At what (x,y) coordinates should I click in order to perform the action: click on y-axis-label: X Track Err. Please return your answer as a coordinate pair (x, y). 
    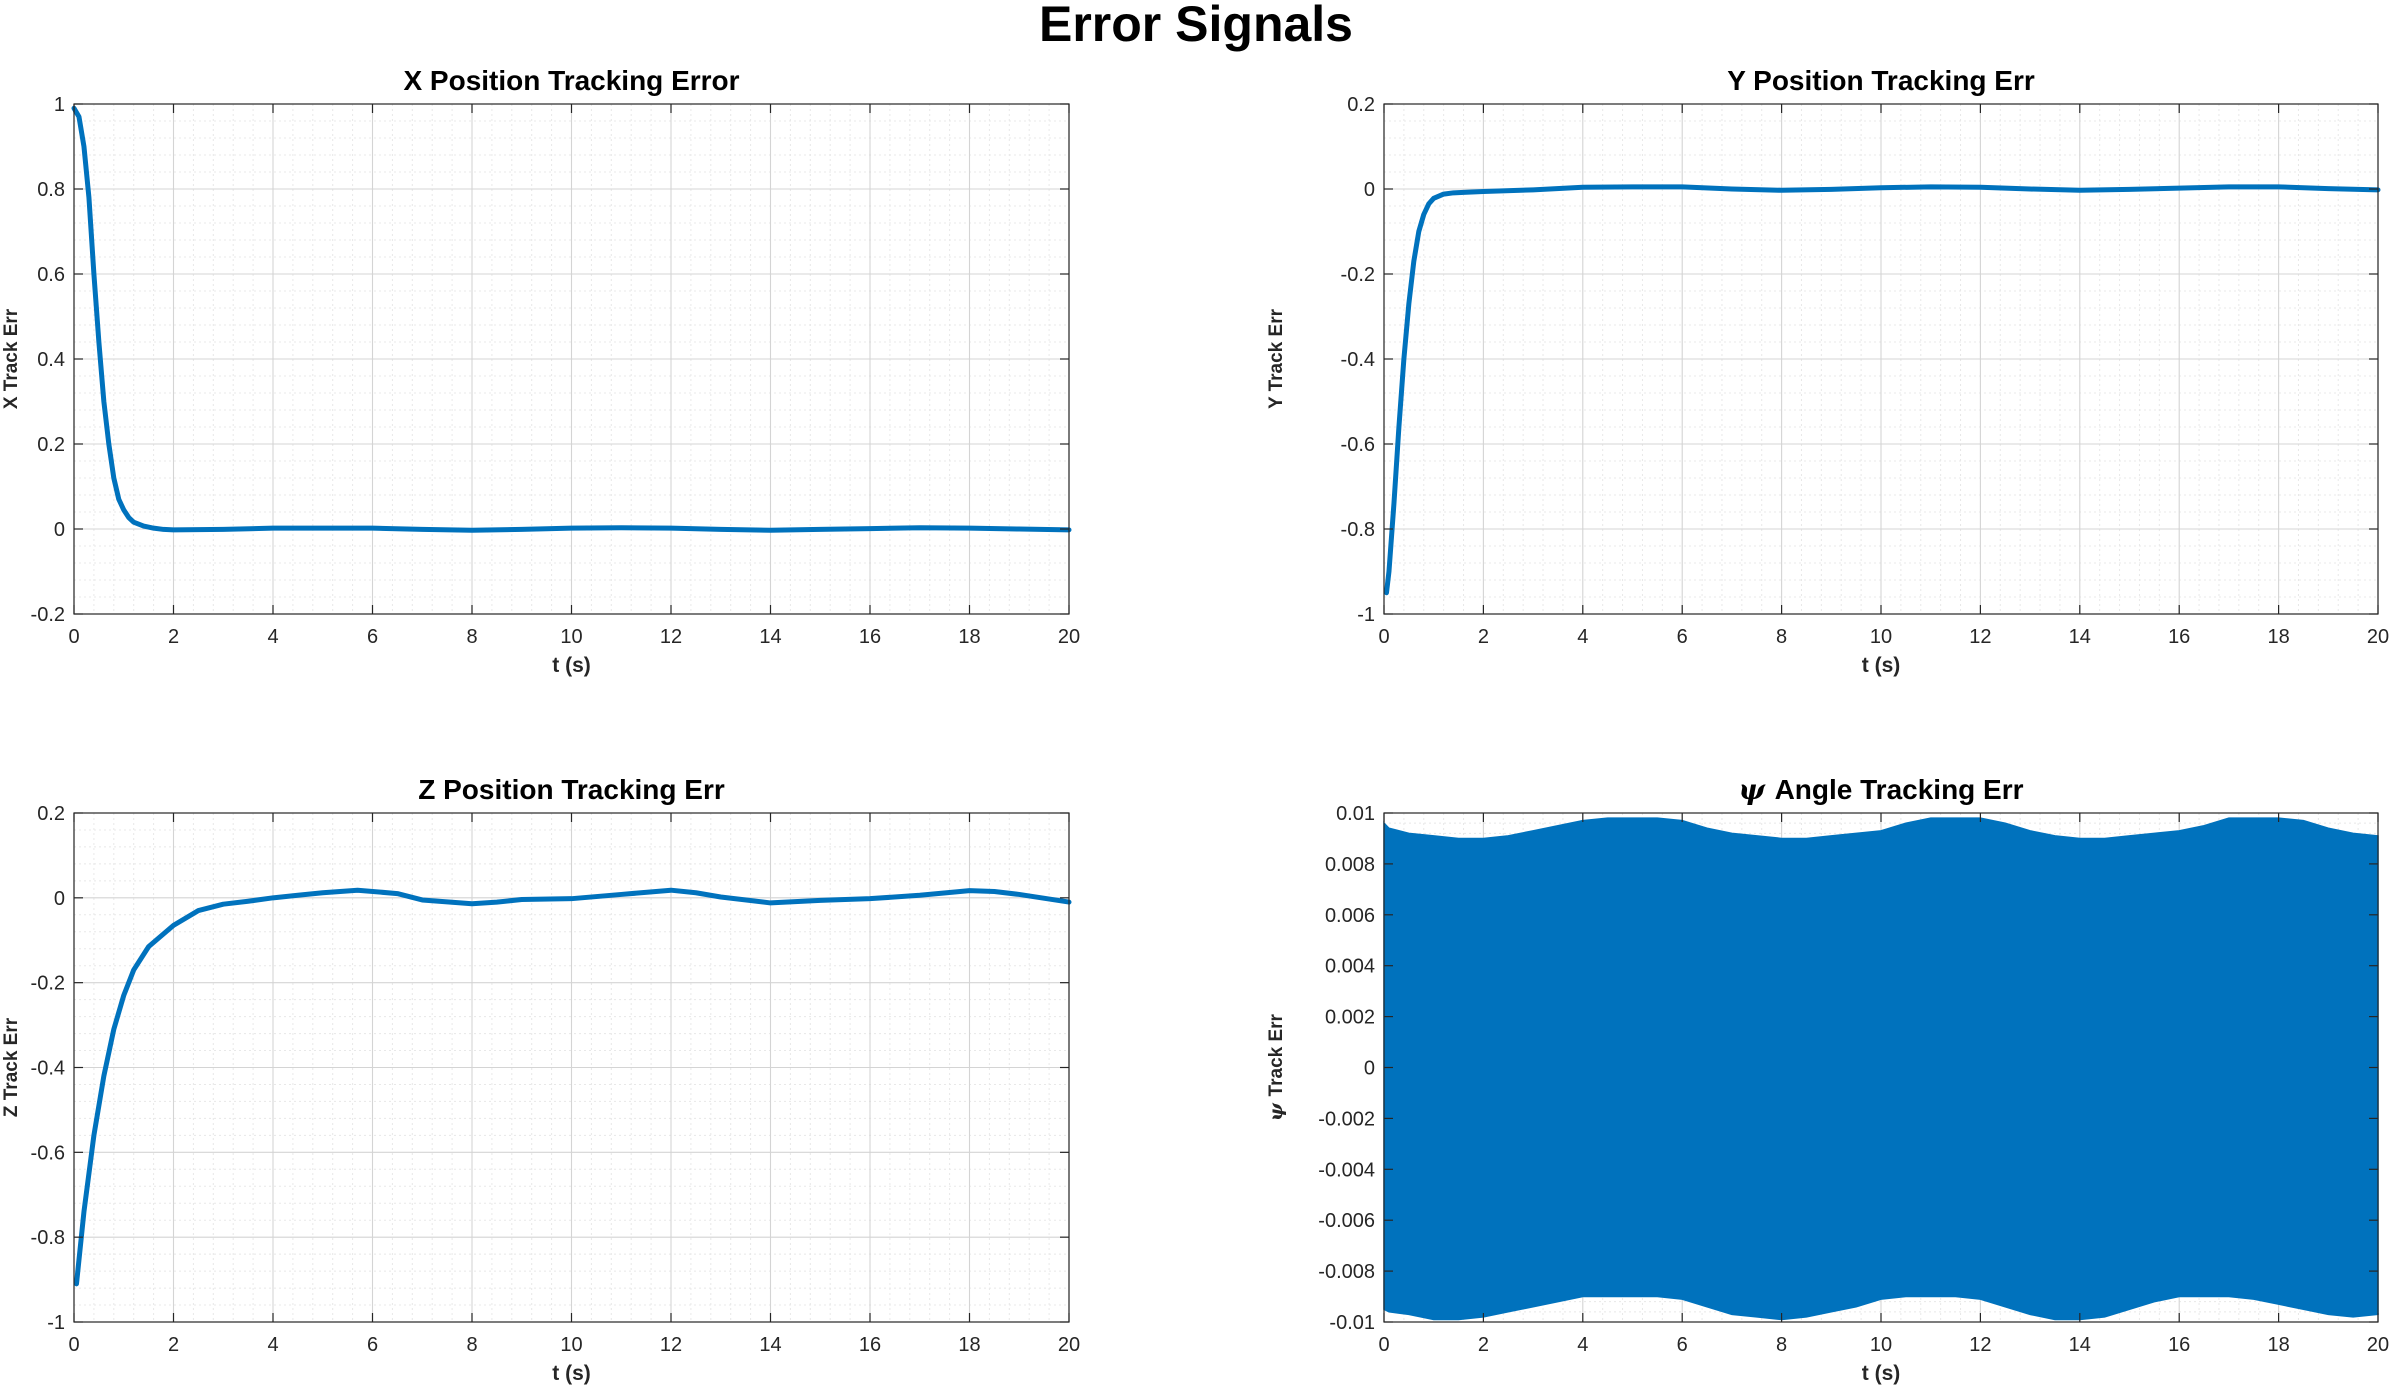
    Looking at the image, I should click on (11, 358).